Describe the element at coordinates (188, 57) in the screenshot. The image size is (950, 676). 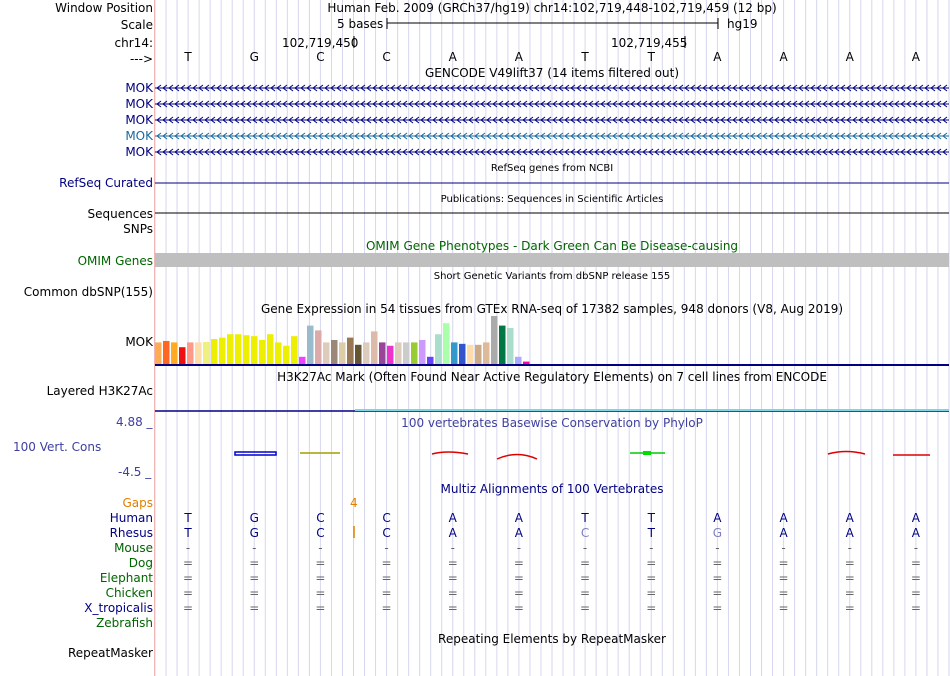
I see `ruler-base: T` at that location.